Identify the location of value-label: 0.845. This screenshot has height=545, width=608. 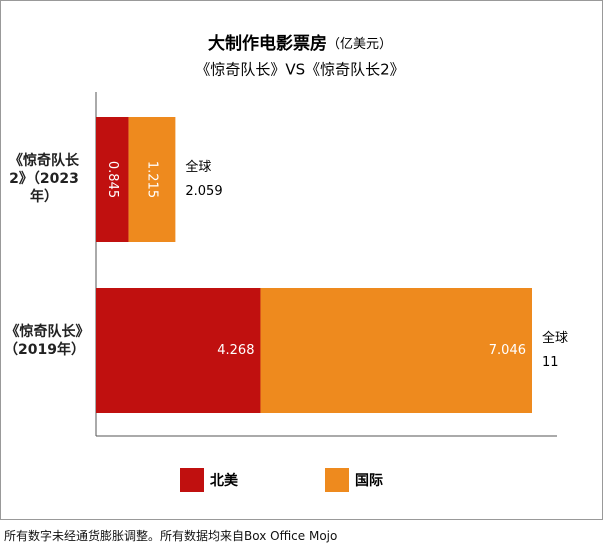
(112, 179).